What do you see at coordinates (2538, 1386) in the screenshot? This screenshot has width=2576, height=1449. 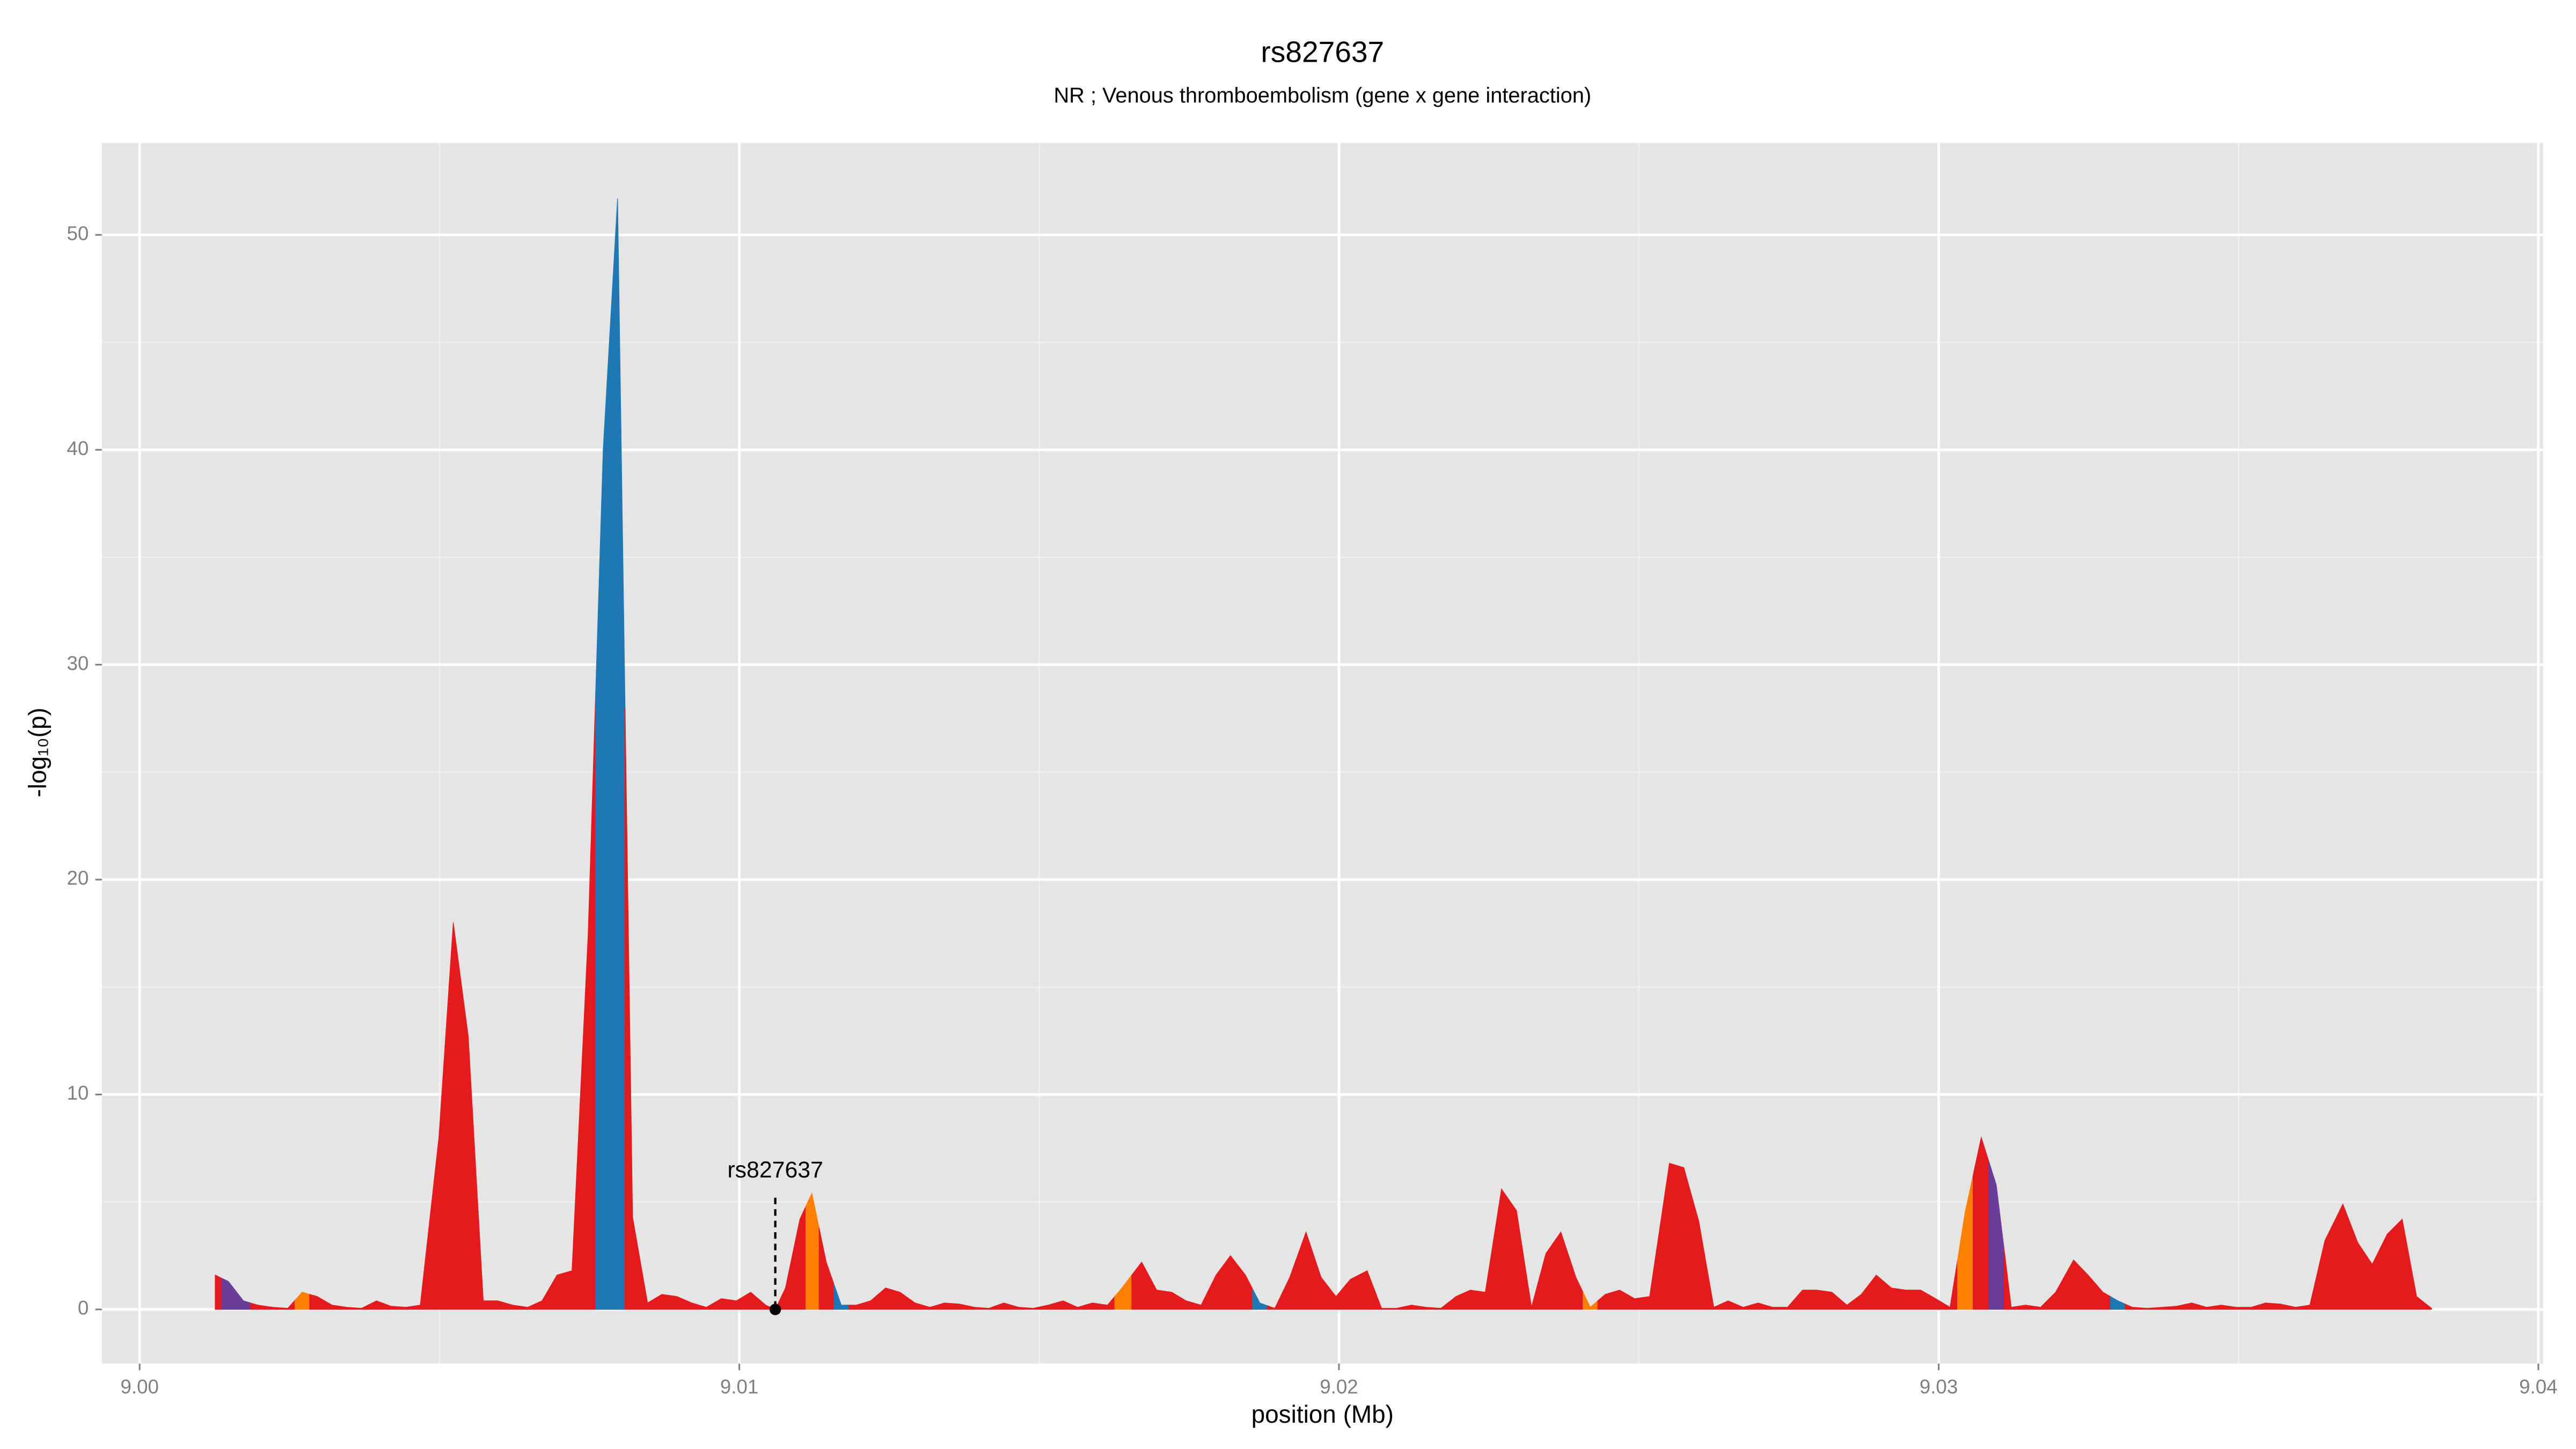 I see `x-tick-label: 9.04` at bounding box center [2538, 1386].